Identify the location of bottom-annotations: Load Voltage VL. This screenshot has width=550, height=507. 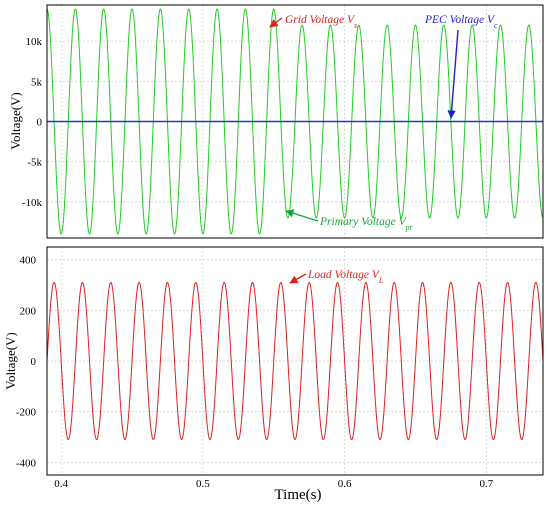
(336, 277).